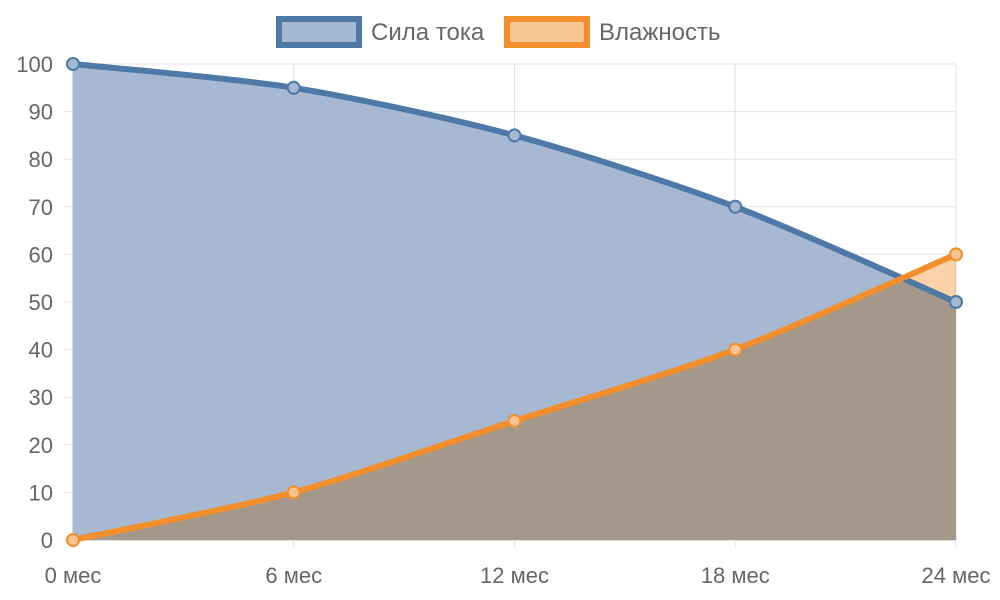 The width and height of the screenshot is (1000, 600). Describe the element at coordinates (41, 492) in the screenshot. I see `y-tick-label: 10` at that location.